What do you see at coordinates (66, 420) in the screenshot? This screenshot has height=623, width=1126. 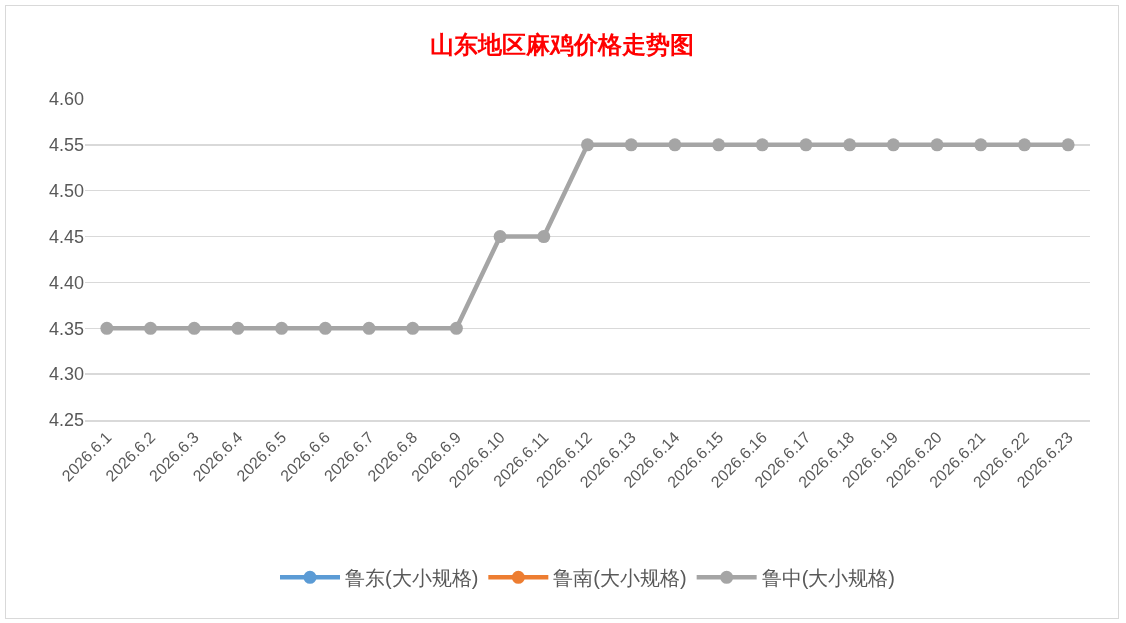 I see `y-tick-label: 4.25` at bounding box center [66, 420].